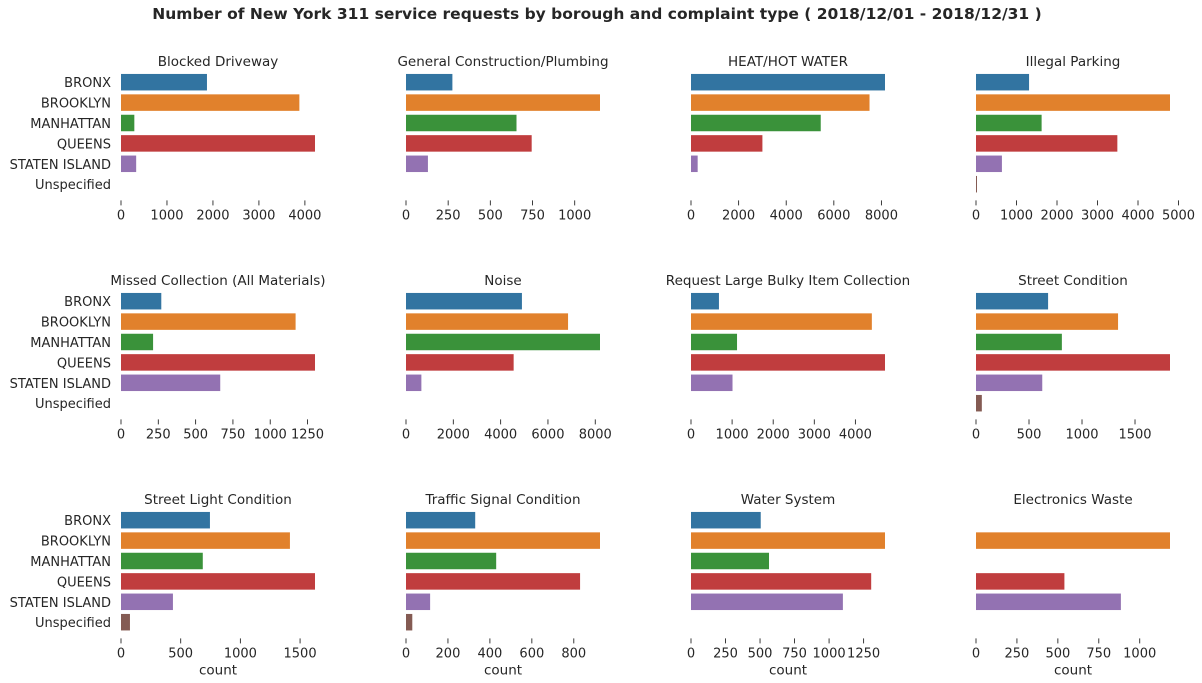 The image size is (1202, 683). What do you see at coordinates (217, 281) in the screenshot?
I see `subplot-title: Missed Collection (All Materials)` at bounding box center [217, 281].